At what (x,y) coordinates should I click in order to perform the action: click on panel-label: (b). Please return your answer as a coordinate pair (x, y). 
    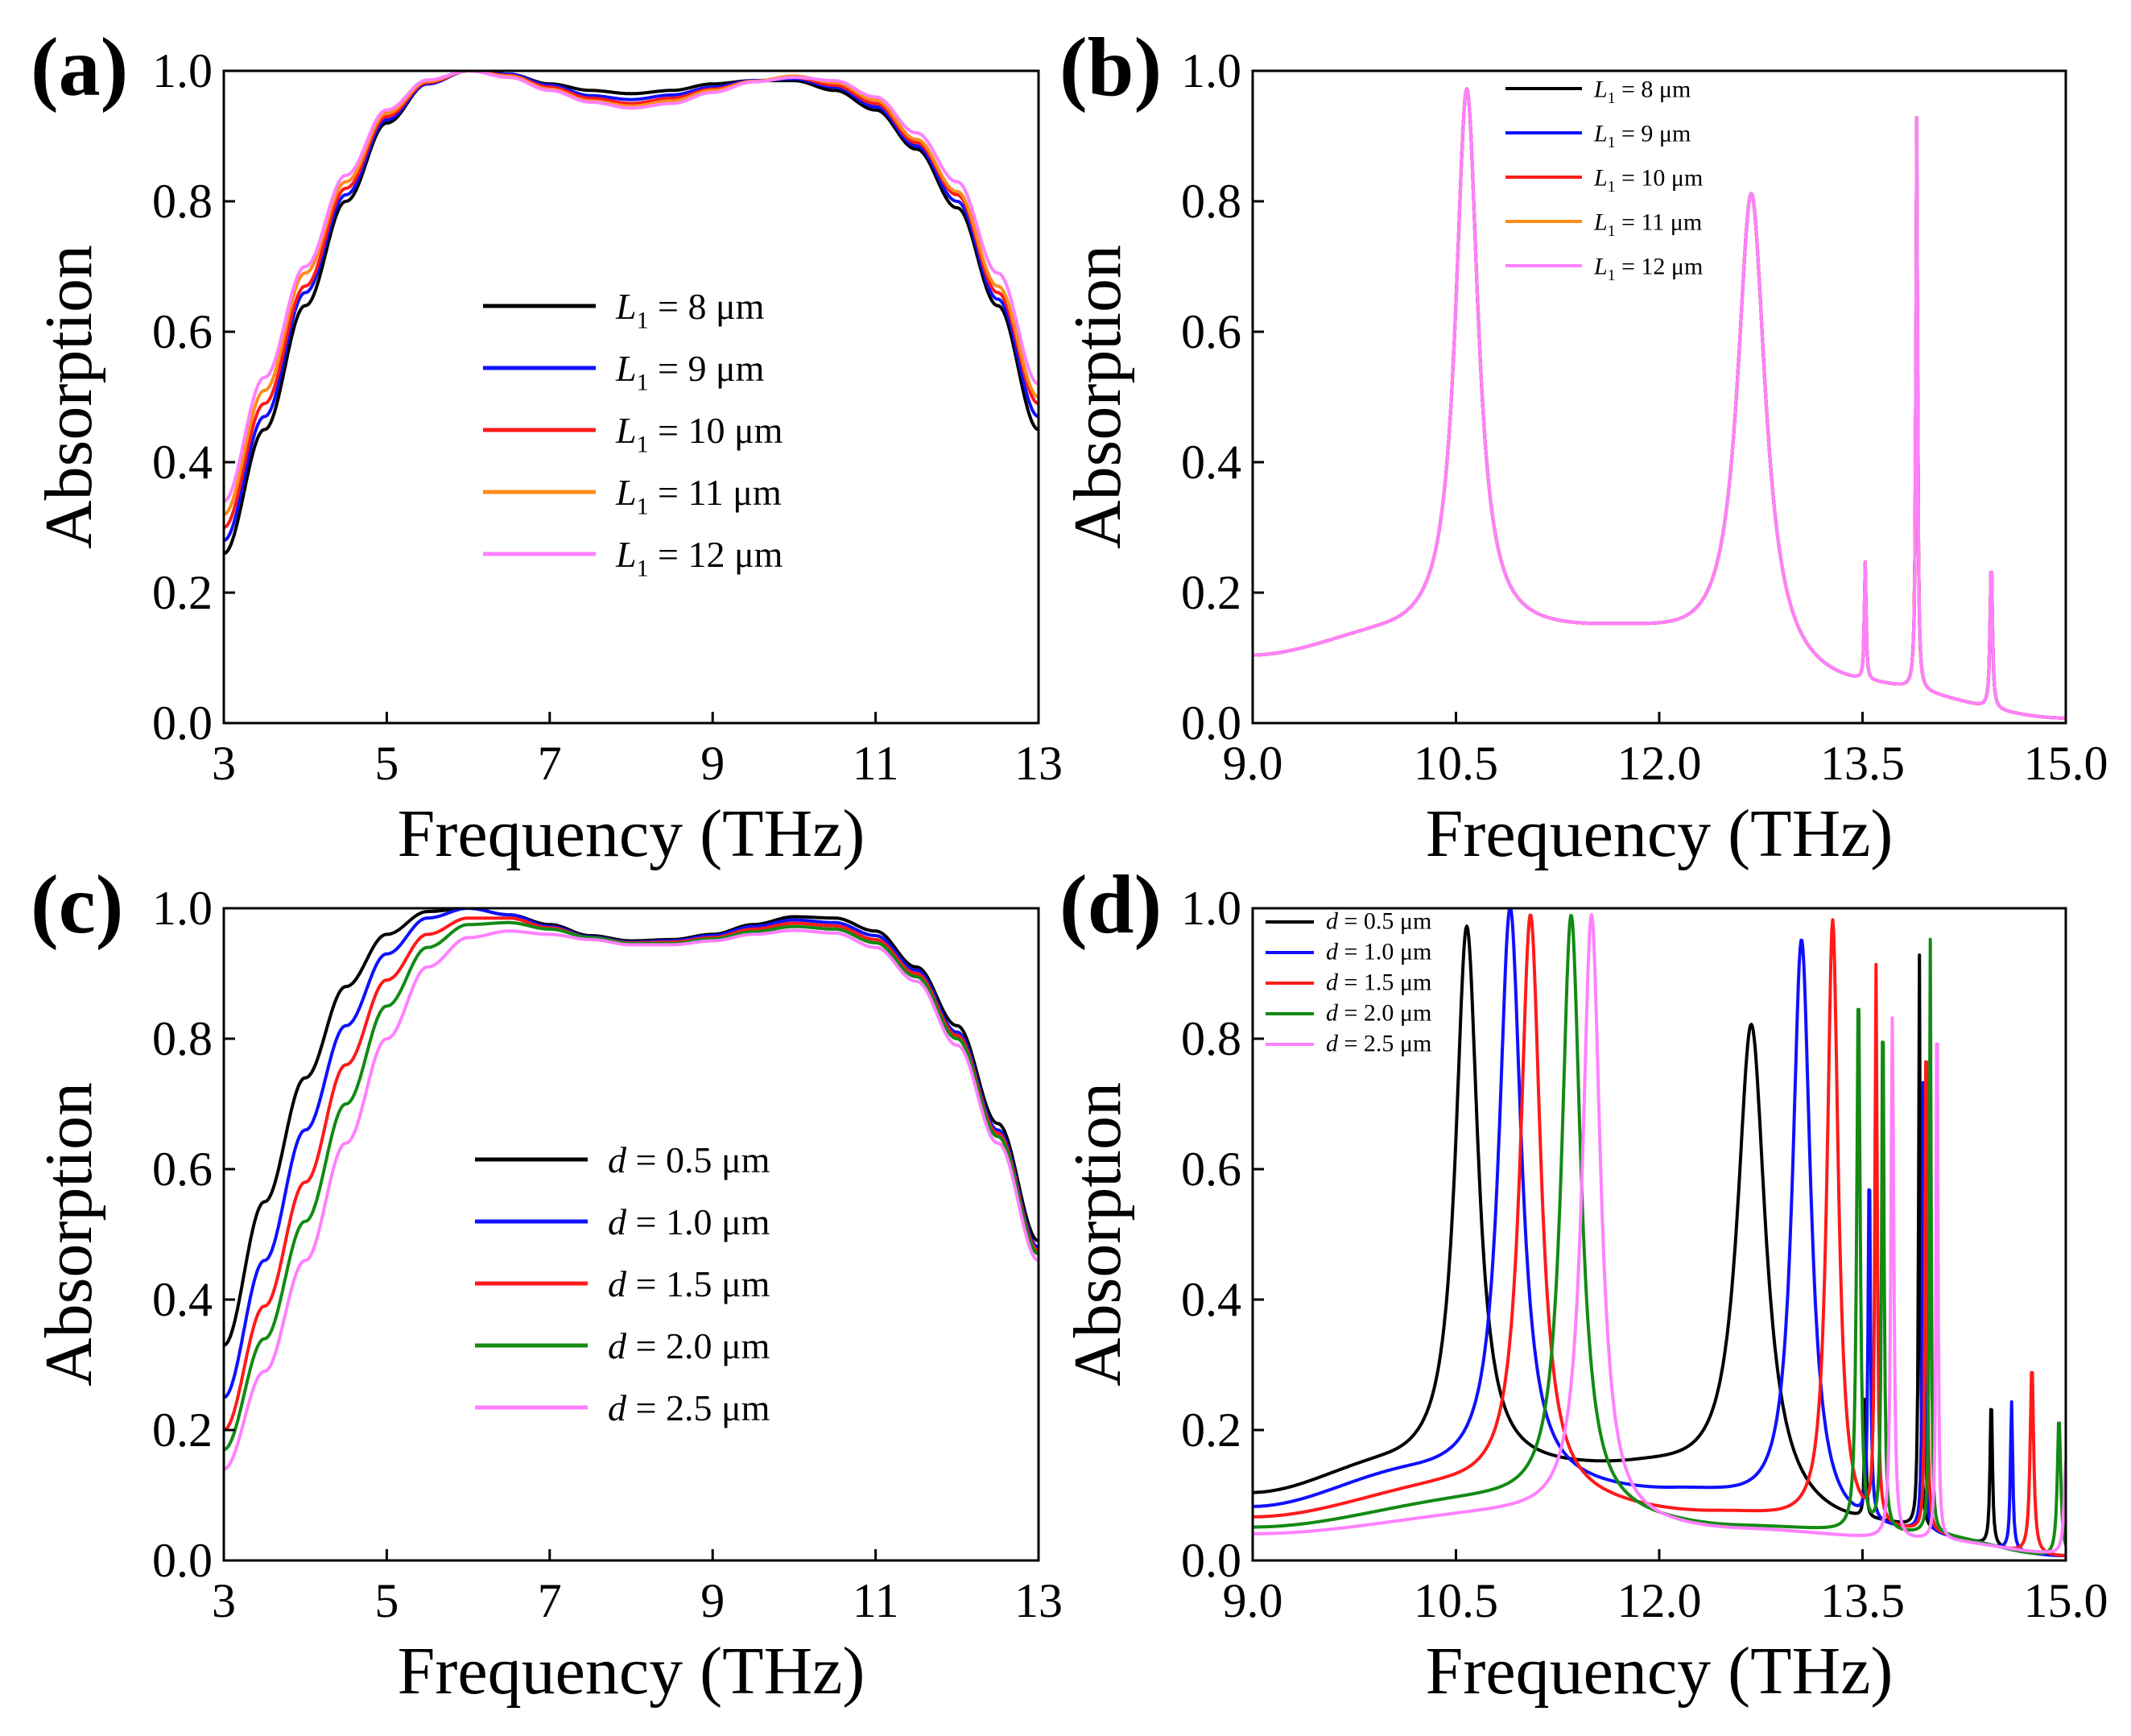
    Looking at the image, I should click on (1110, 67).